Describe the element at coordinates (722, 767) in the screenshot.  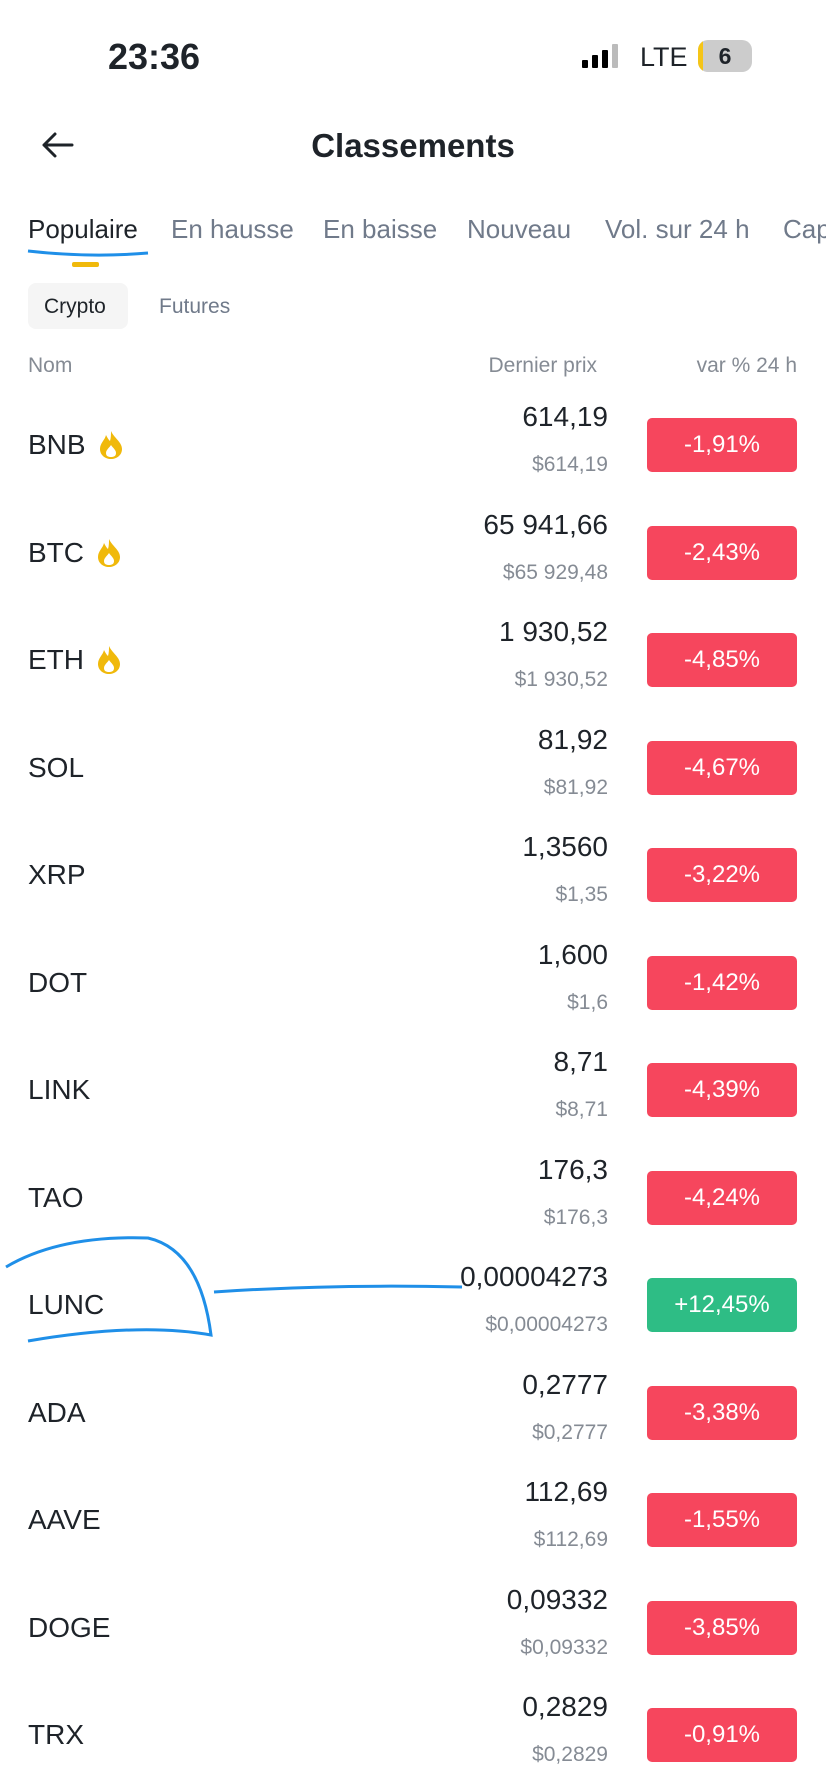
I see `change-badge: -4,67%` at that location.